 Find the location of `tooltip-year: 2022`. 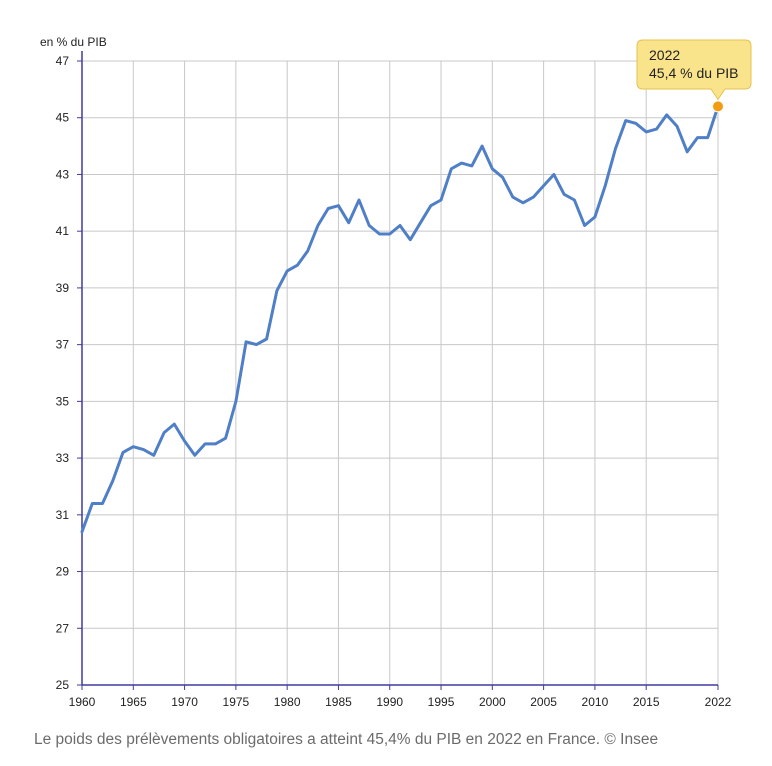

tooltip-year: 2022 is located at coordinates (664, 55).